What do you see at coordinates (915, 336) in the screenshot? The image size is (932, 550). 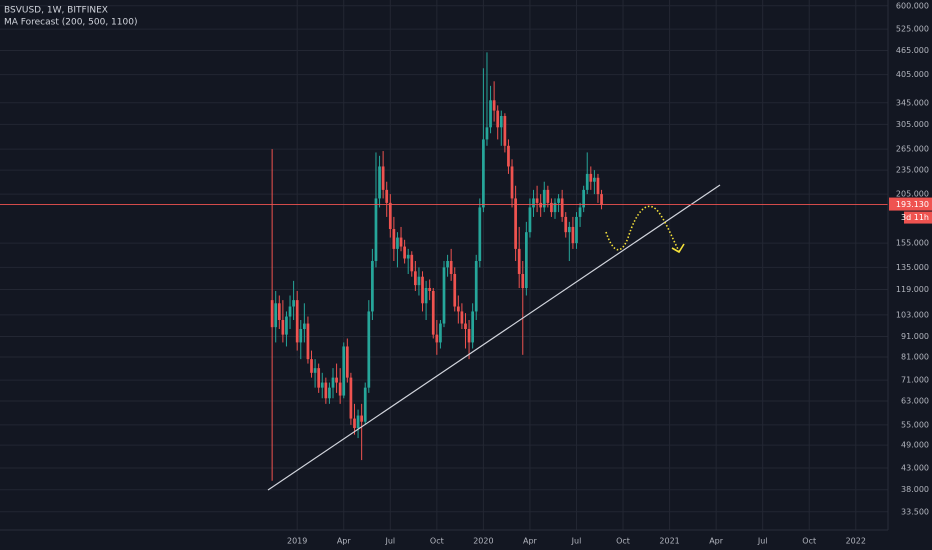 I see `y-tick-label: 91.000` at bounding box center [915, 336].